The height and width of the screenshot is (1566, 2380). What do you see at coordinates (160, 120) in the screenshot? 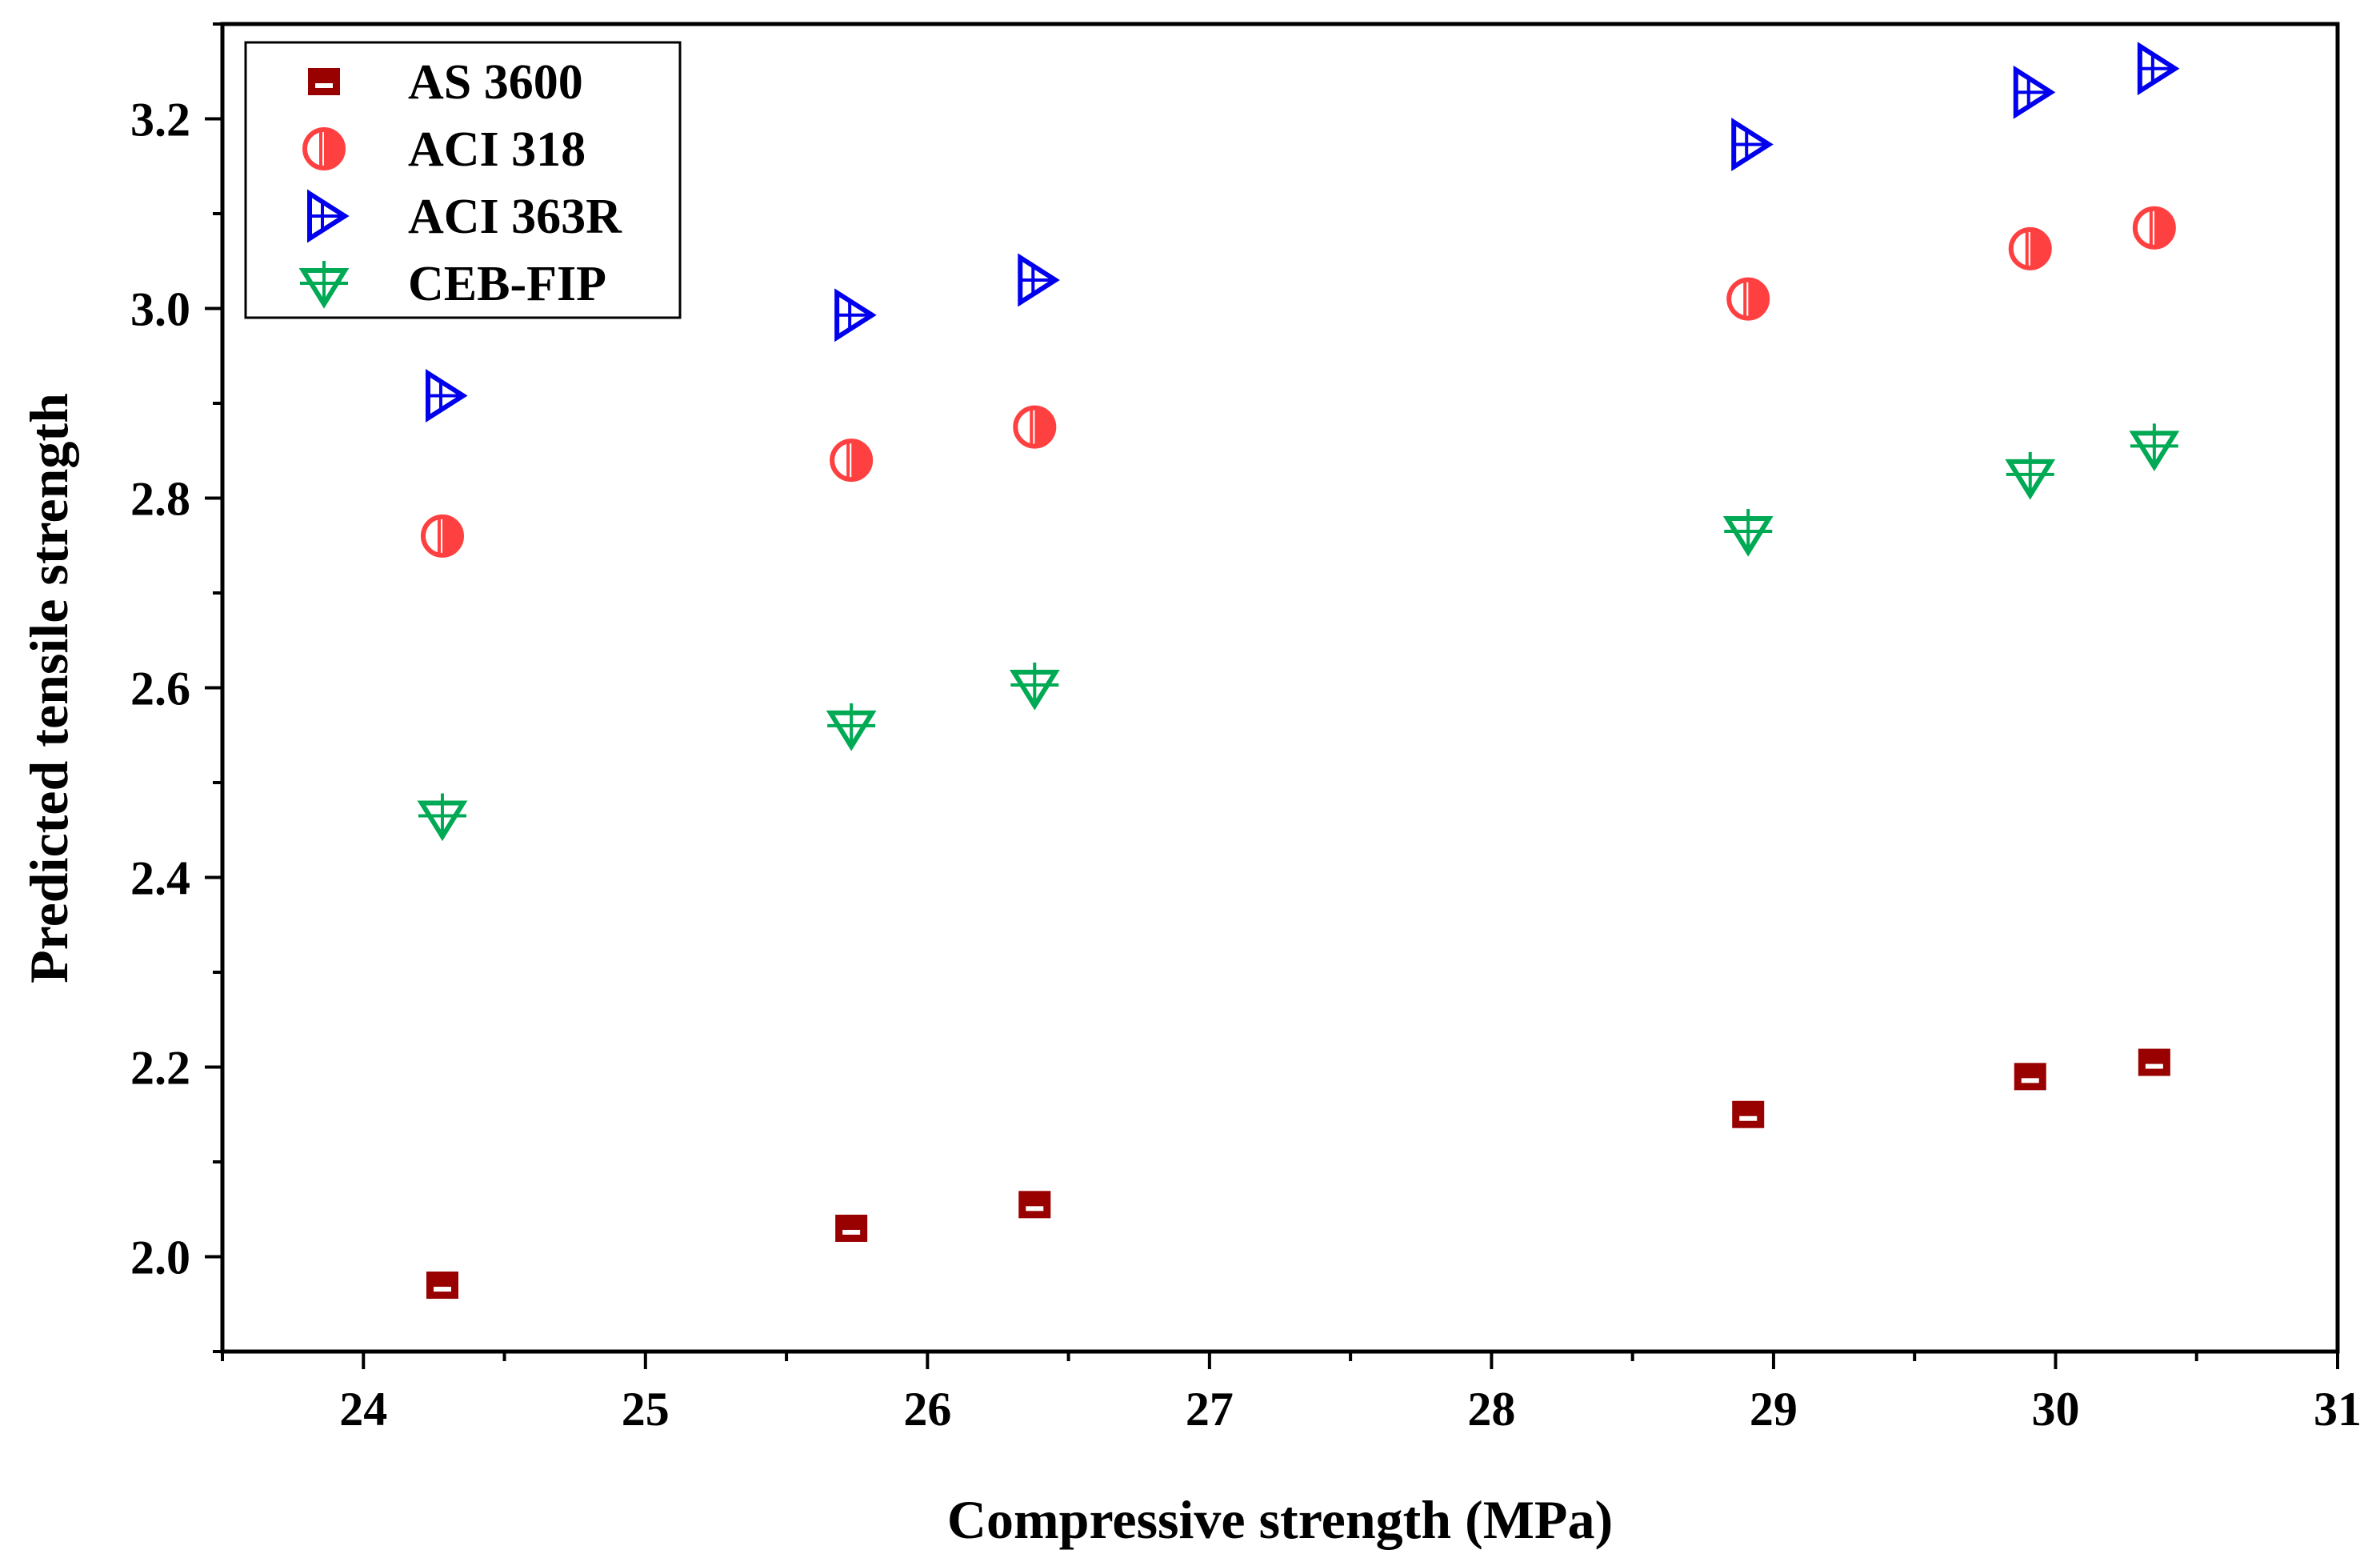
I see `y-tick-label: 3.2` at bounding box center [160, 120].